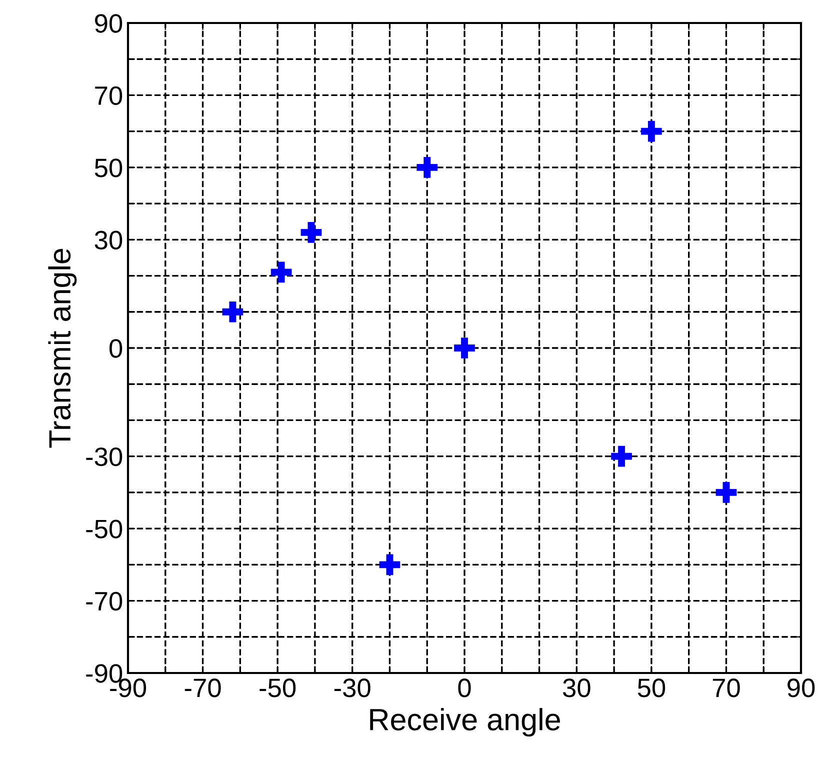  Describe the element at coordinates (104, 601) in the screenshot. I see `y-tick-label: -70` at that location.